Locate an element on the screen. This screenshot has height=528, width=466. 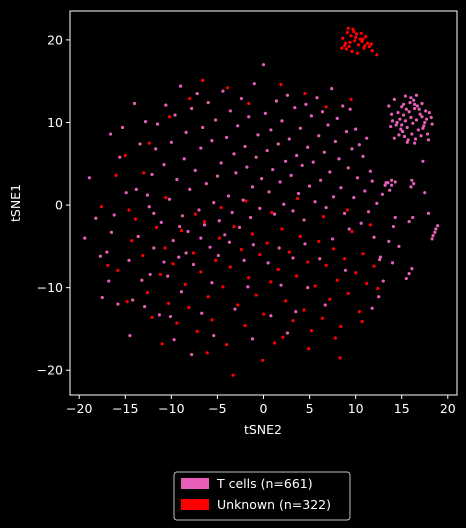
y-tick-label: 10 is located at coordinates (55, 122).